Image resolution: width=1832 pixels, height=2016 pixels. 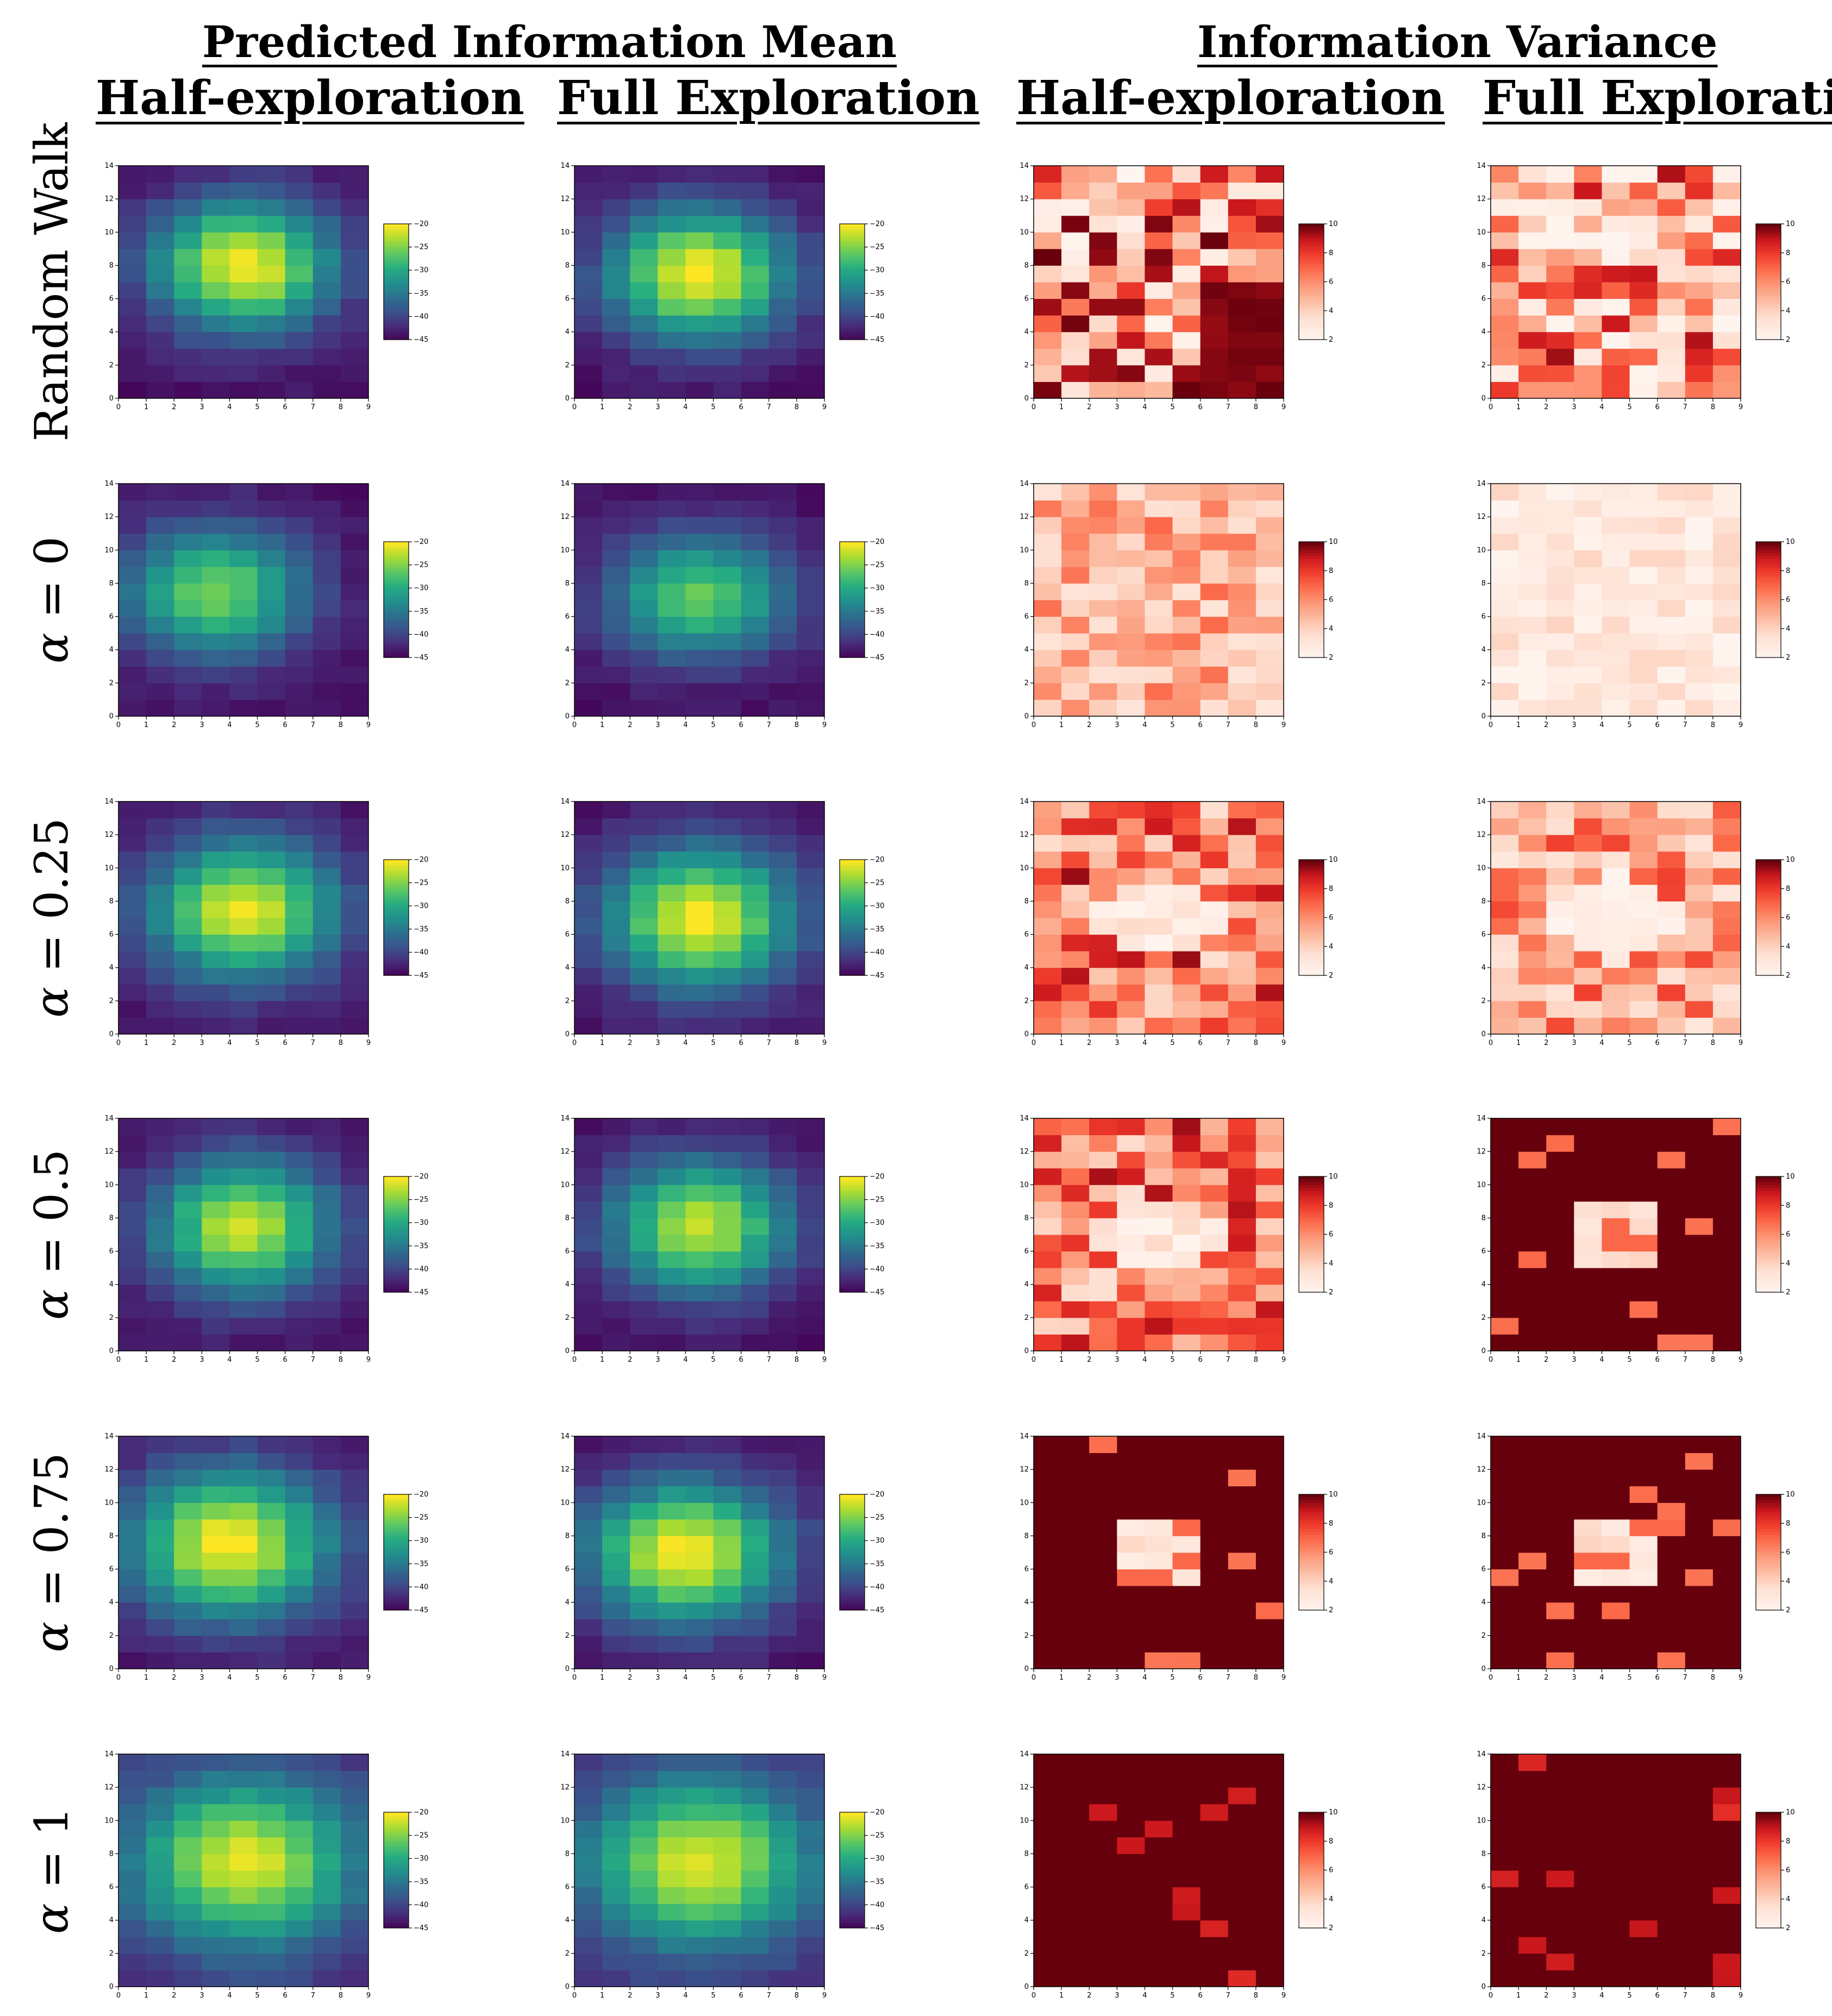 What do you see at coordinates (630, 1360) in the screenshot?
I see `x-tick-label: 2` at bounding box center [630, 1360].